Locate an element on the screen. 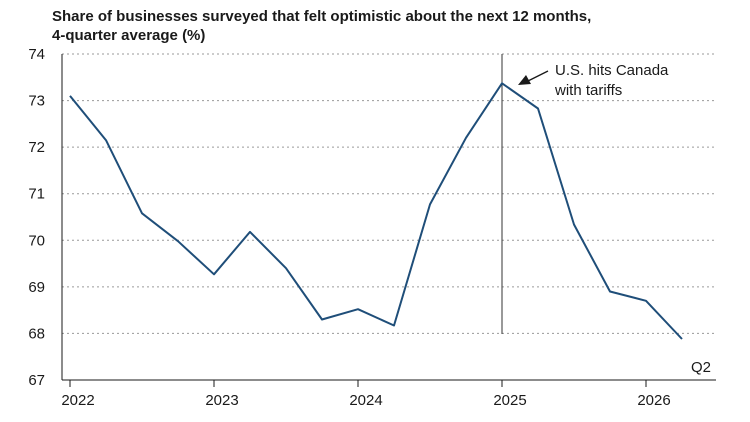 This screenshot has height=422, width=750. y-tick-label-68: 68 is located at coordinates (36, 333).